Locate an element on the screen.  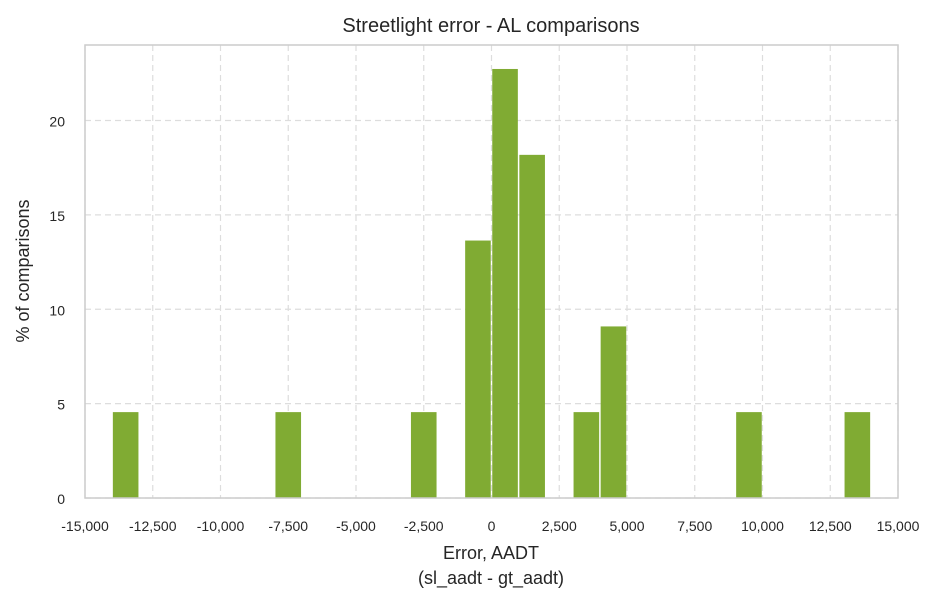
x-axis-label: Error, AADT is located at coordinates (491, 553).